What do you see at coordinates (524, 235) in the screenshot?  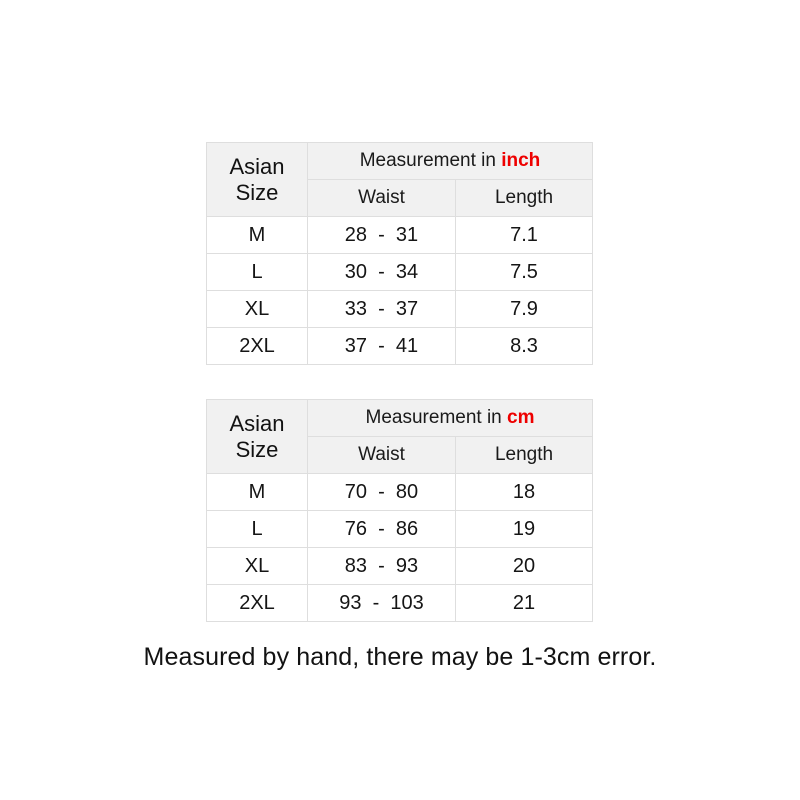 I see `cell-length: 7.1` at bounding box center [524, 235].